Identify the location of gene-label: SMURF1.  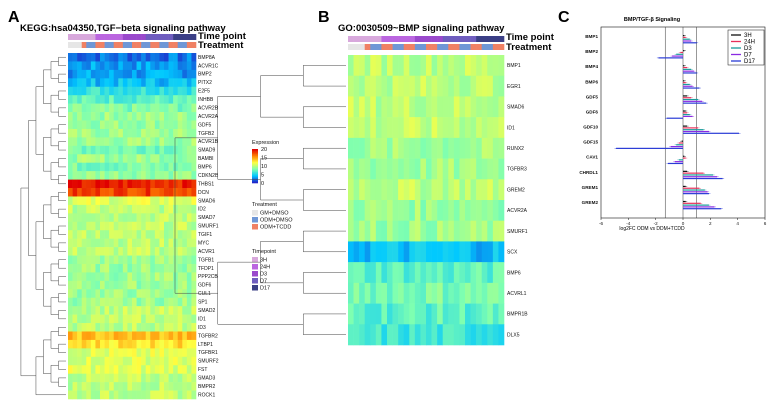
(208, 227).